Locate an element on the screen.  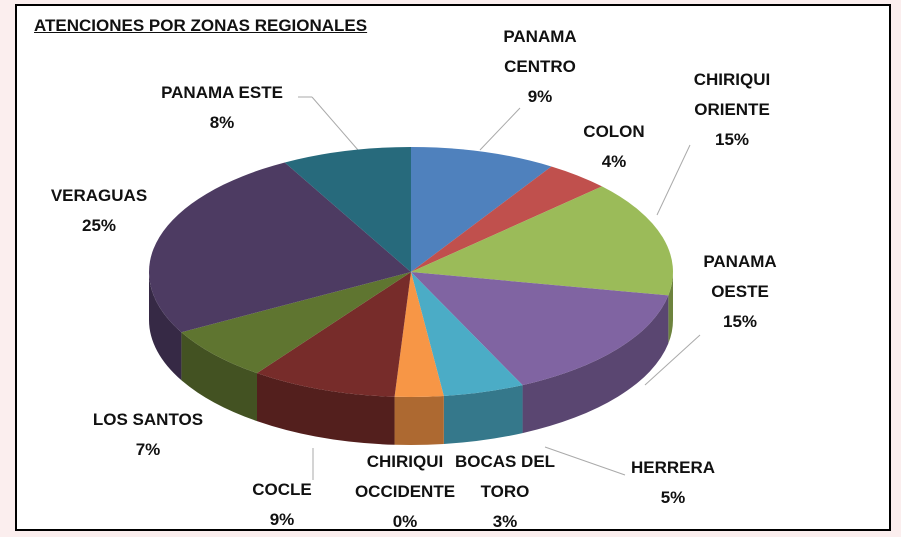
data-label: PANAMA OESTE 15% is located at coordinates (740, 292).